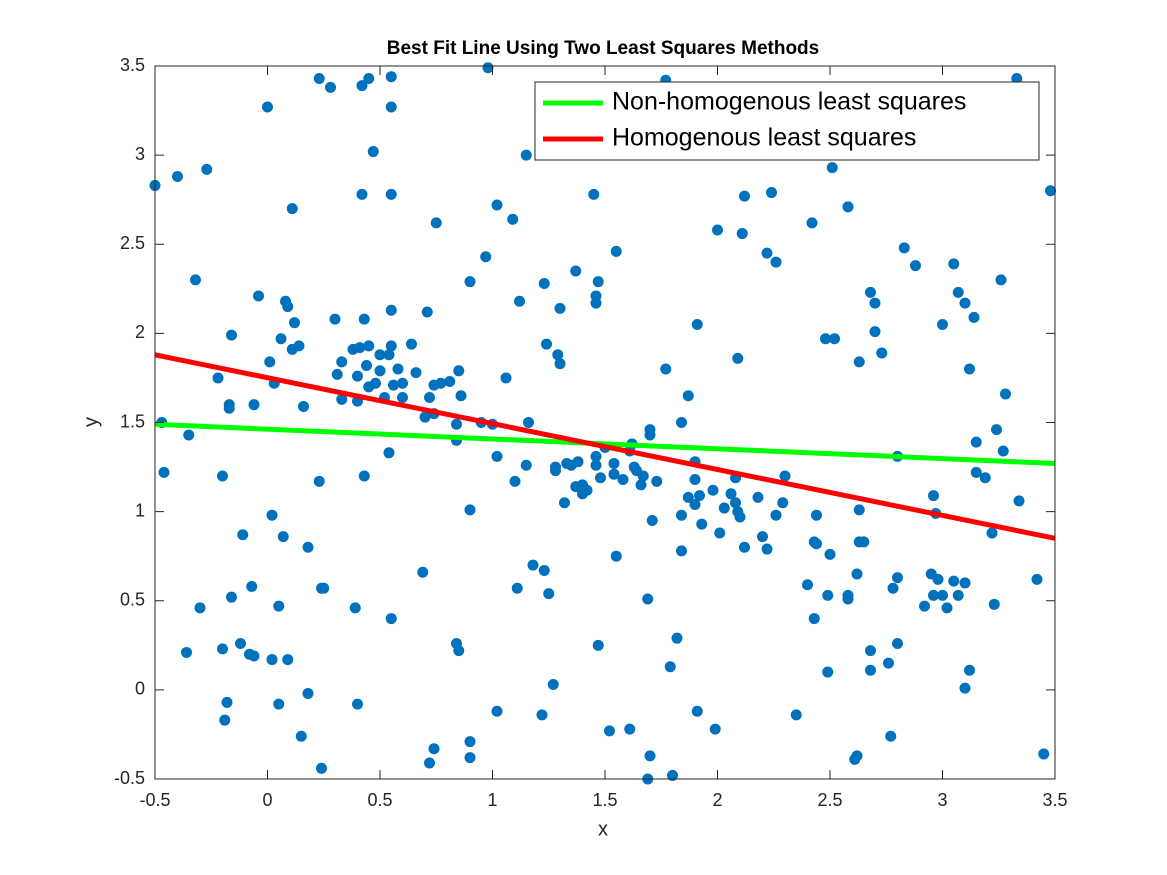  What do you see at coordinates (129, 778) in the screenshot?
I see `y-tick-label: -0.5` at bounding box center [129, 778].